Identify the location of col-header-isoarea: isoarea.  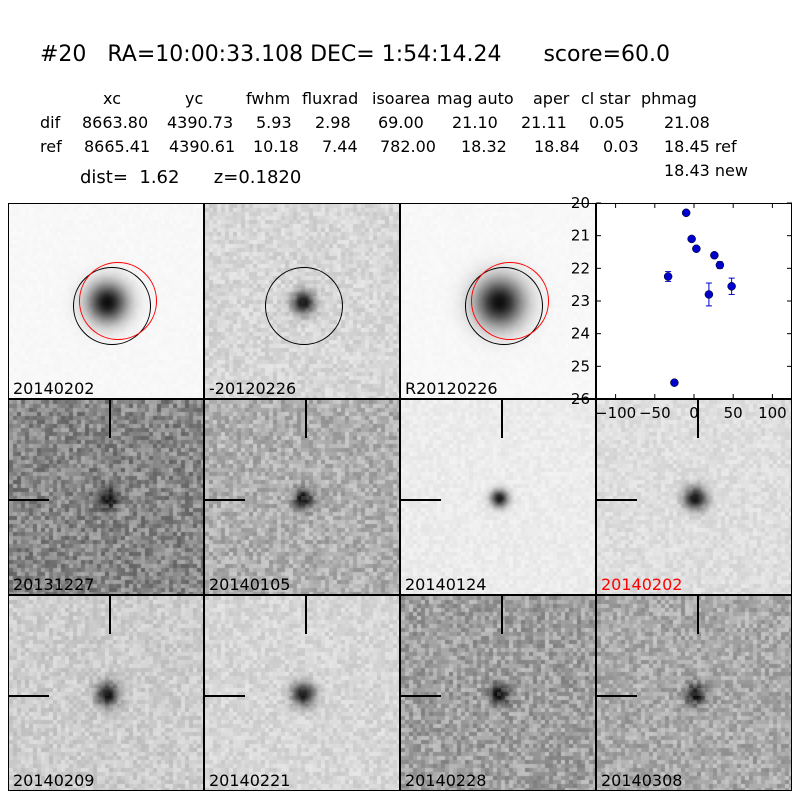
(401, 98).